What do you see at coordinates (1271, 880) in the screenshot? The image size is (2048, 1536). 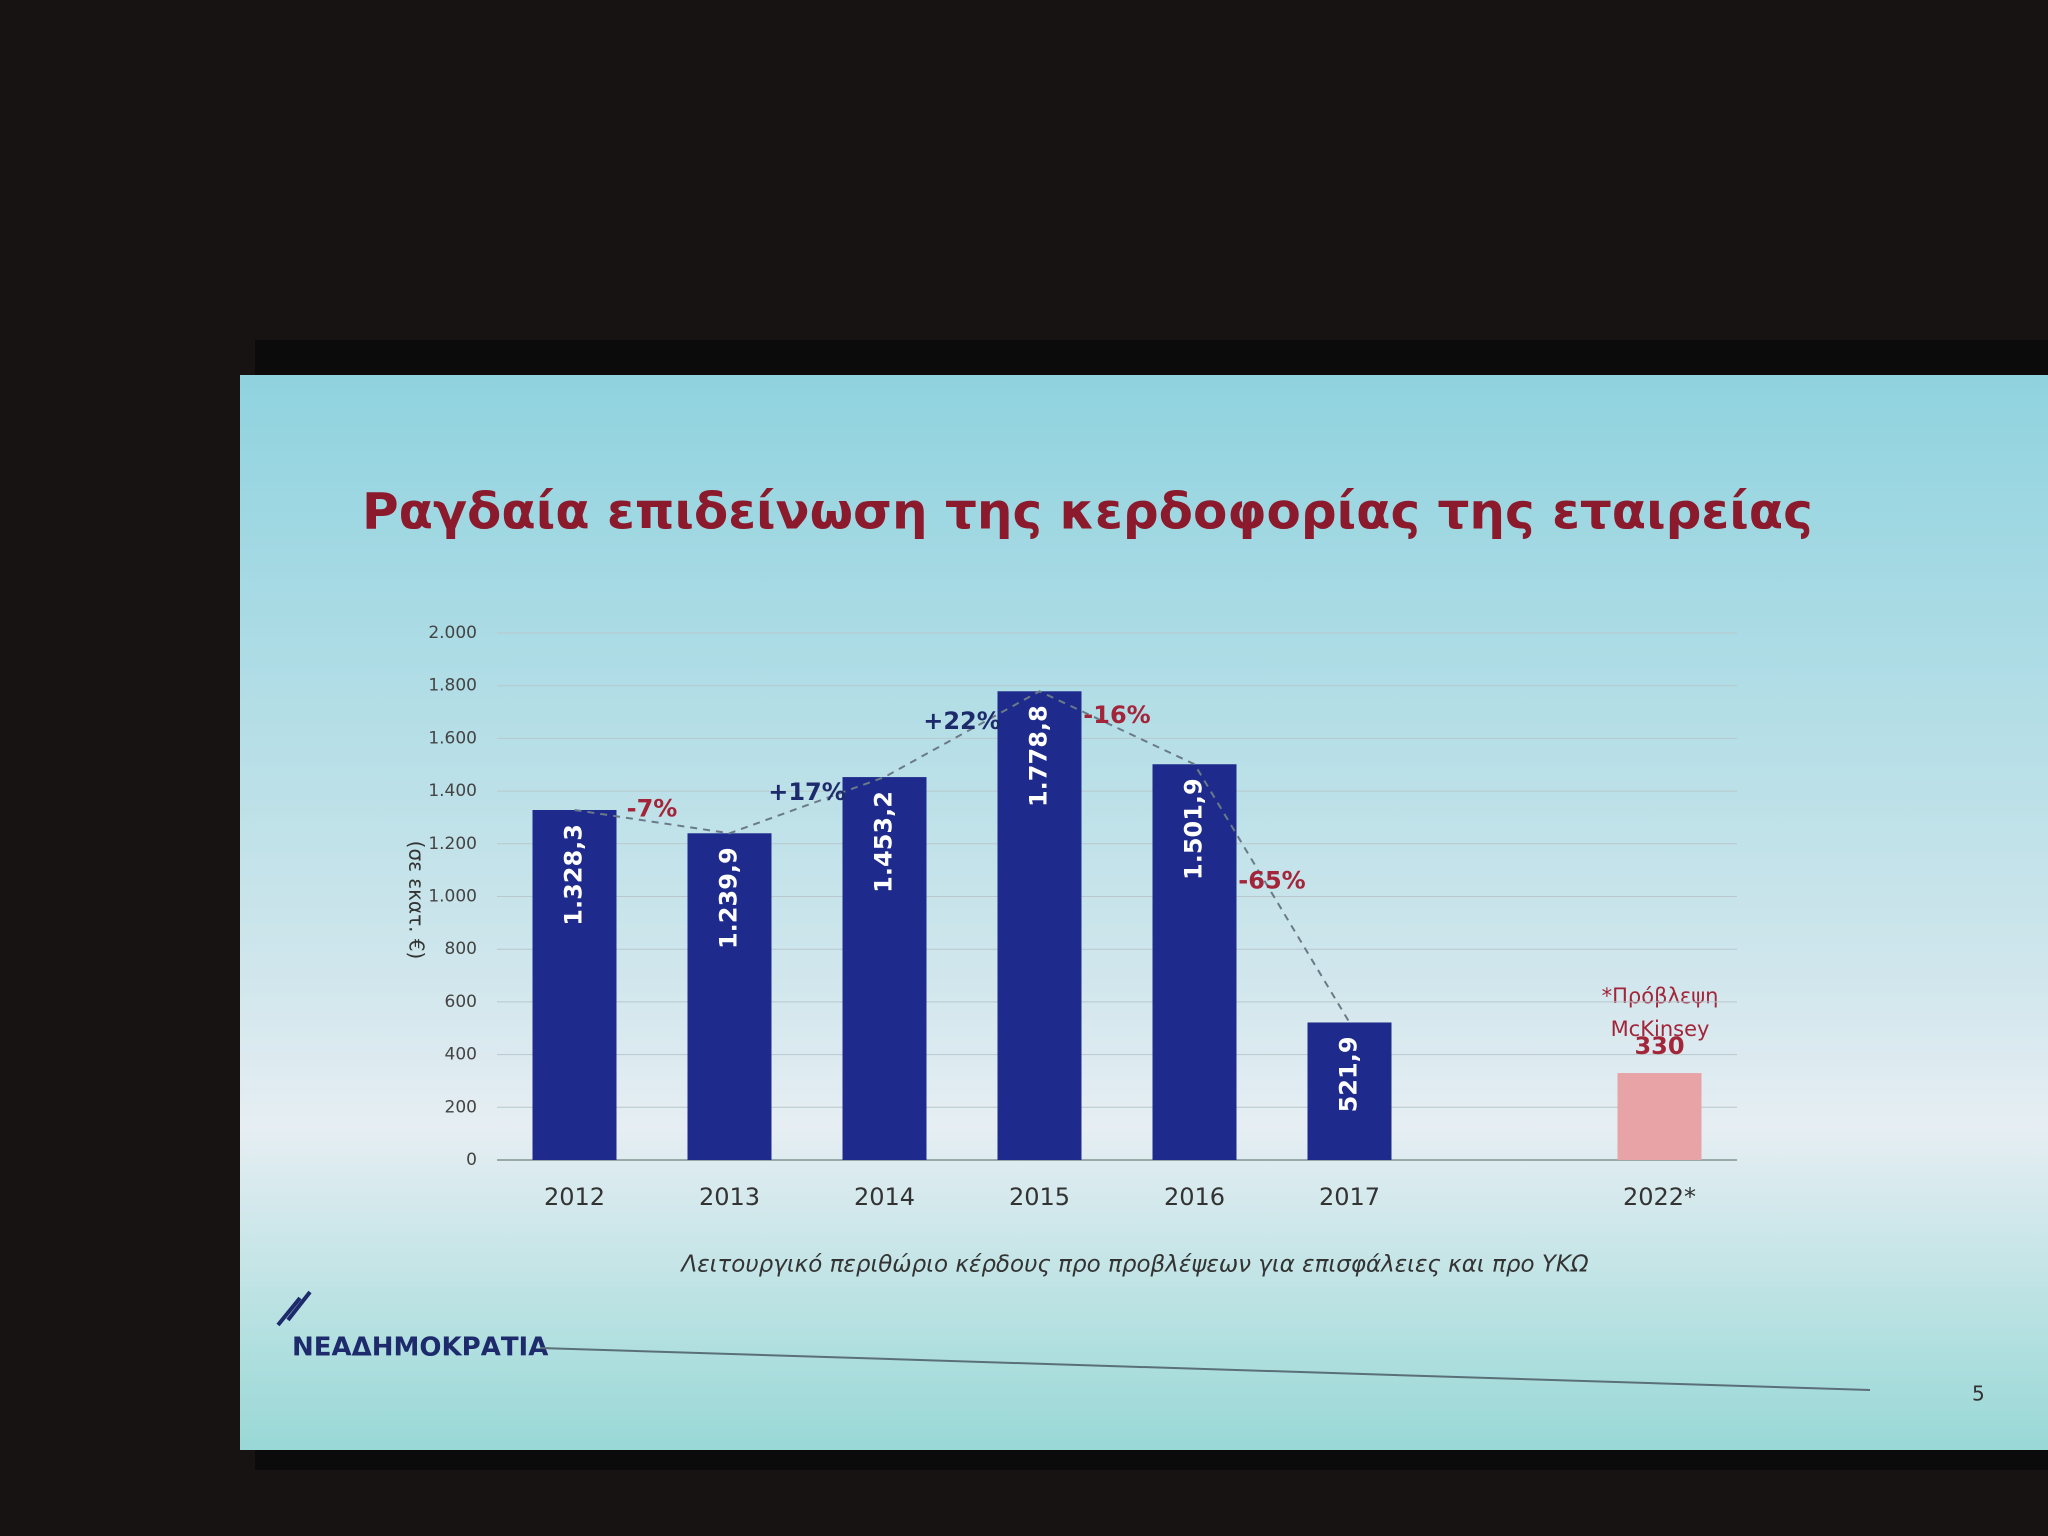 I see `change-label: -65%` at bounding box center [1271, 880].